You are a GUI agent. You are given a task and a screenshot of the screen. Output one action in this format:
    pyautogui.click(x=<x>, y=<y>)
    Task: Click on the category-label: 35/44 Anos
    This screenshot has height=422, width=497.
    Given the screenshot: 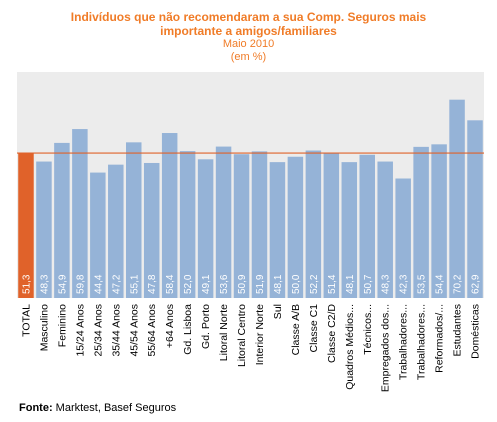 What is the action you would take?
    pyautogui.click(x=116, y=330)
    